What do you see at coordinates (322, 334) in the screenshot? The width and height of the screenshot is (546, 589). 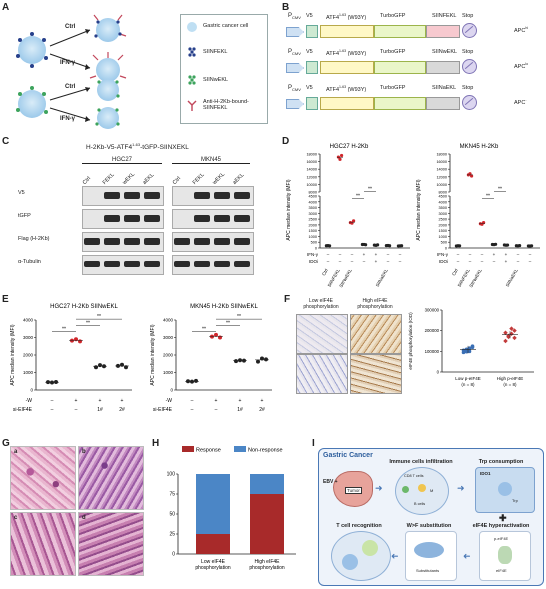 I see `ihc-low-top` at bounding box center [322, 334].